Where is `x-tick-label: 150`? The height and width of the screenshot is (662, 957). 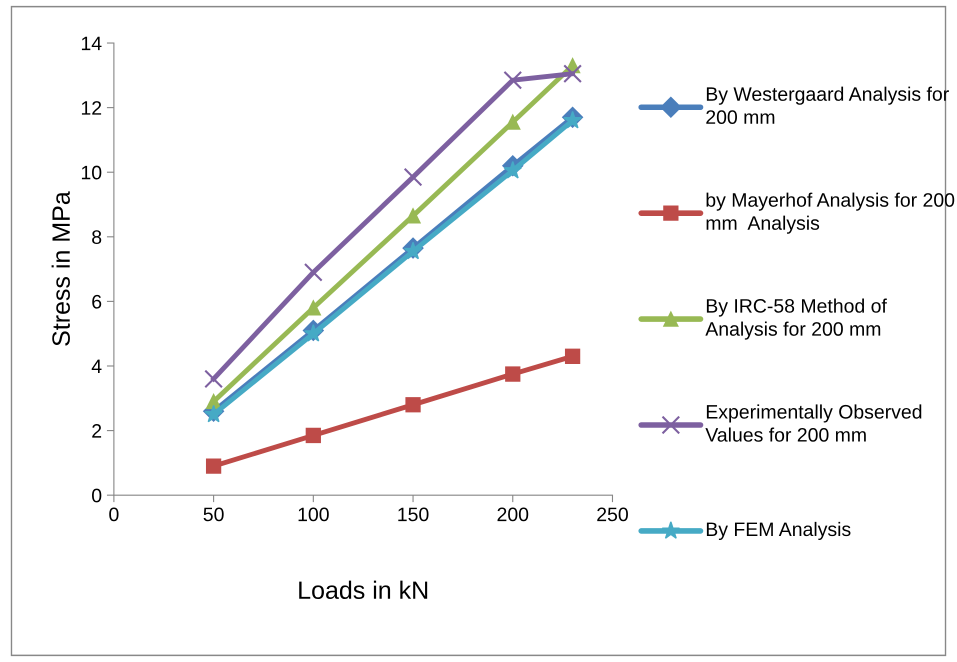
x-tick-label: 150 is located at coordinates (413, 514).